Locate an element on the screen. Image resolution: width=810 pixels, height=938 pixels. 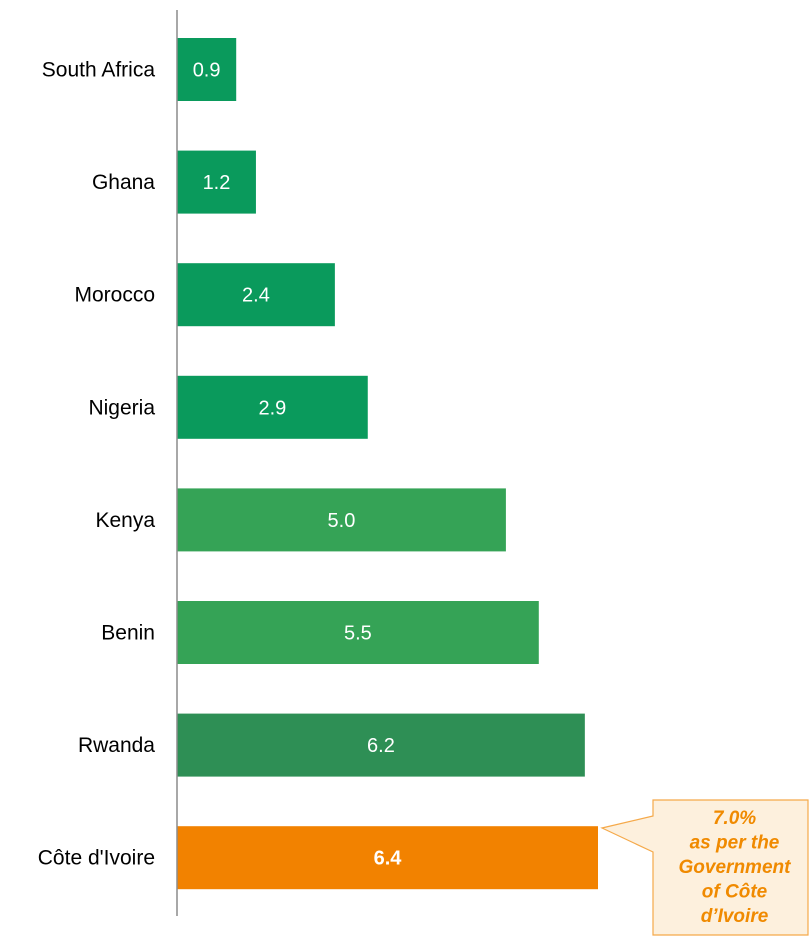
category-label-ghana: Ghana is located at coordinates (123, 182).